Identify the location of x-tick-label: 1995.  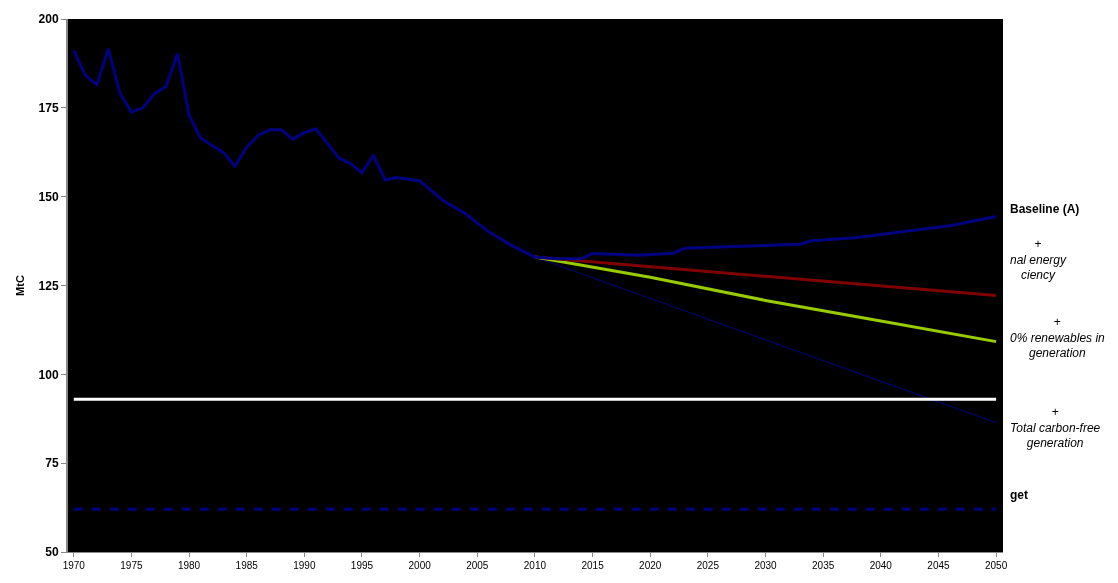
(362, 565).